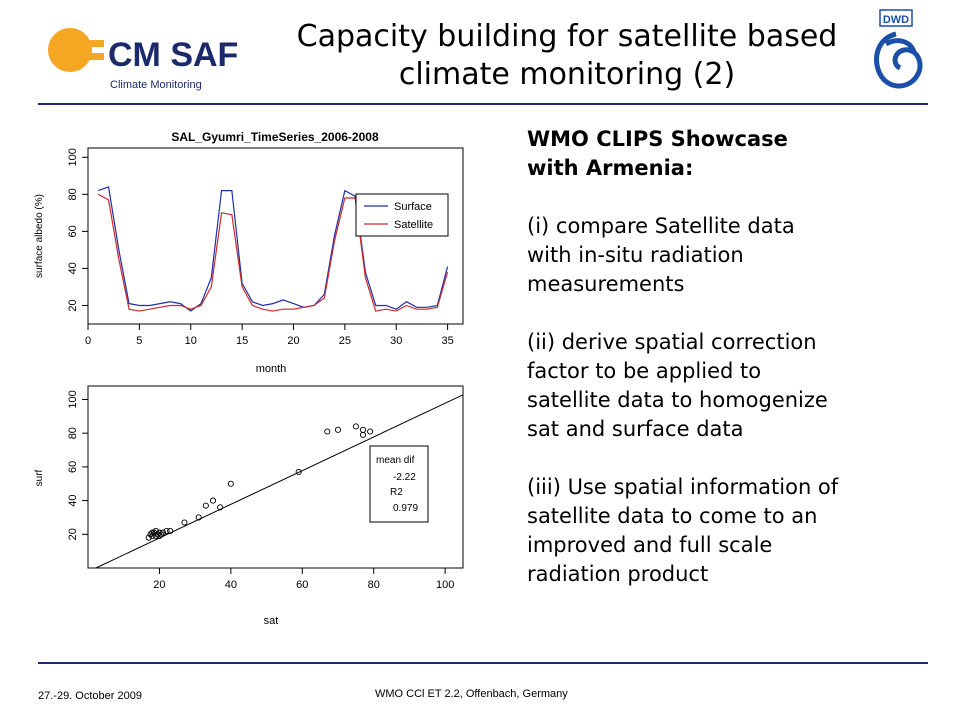  I want to click on footer-event: WMO CCl ET 2.2, Offenbach, Germany, so click(471, 694).